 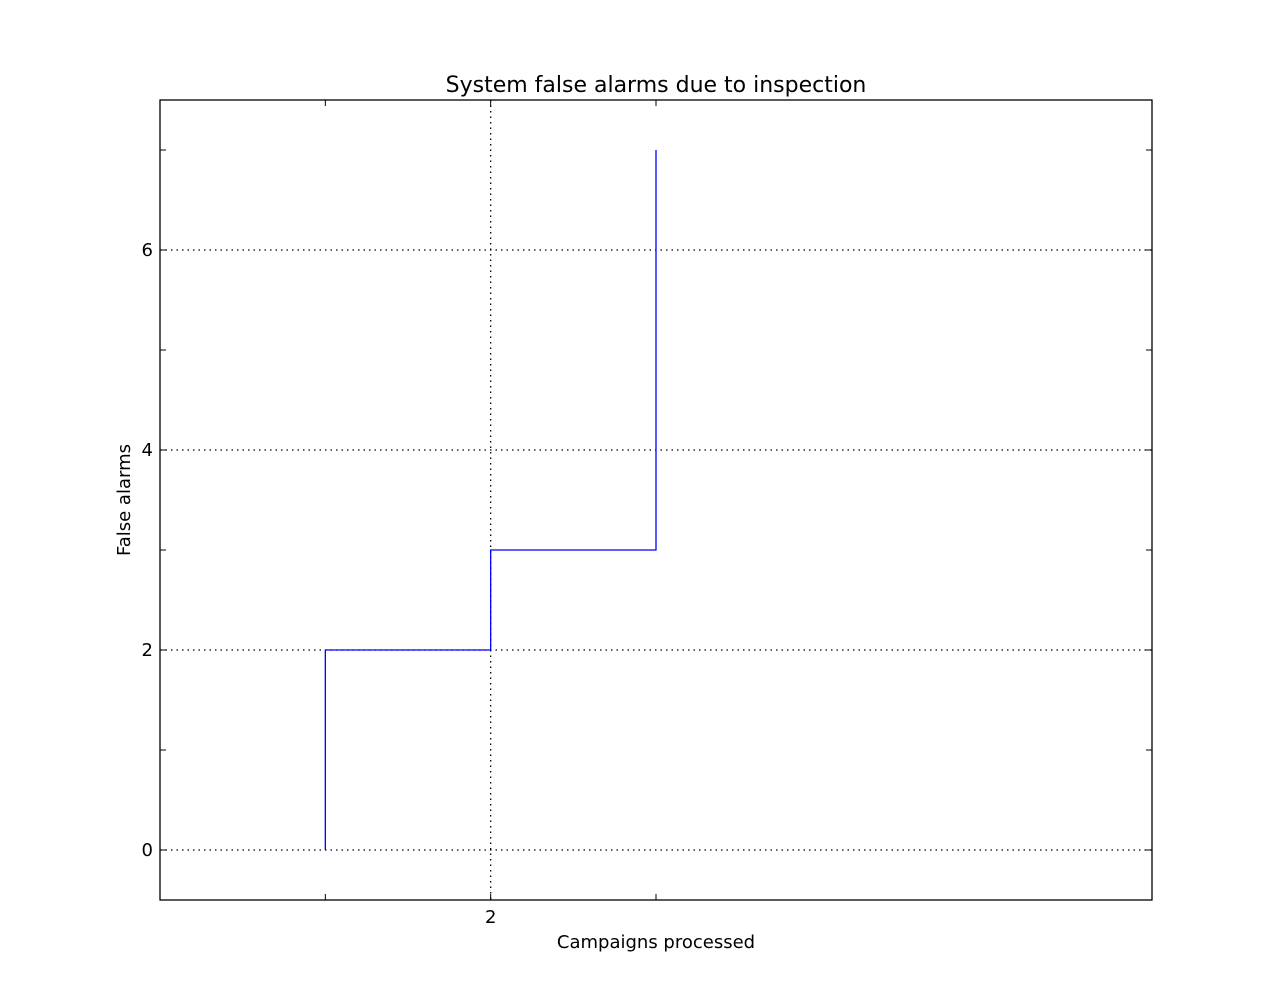 What do you see at coordinates (124, 500) in the screenshot?
I see `y-axis-label: False alarms` at bounding box center [124, 500].